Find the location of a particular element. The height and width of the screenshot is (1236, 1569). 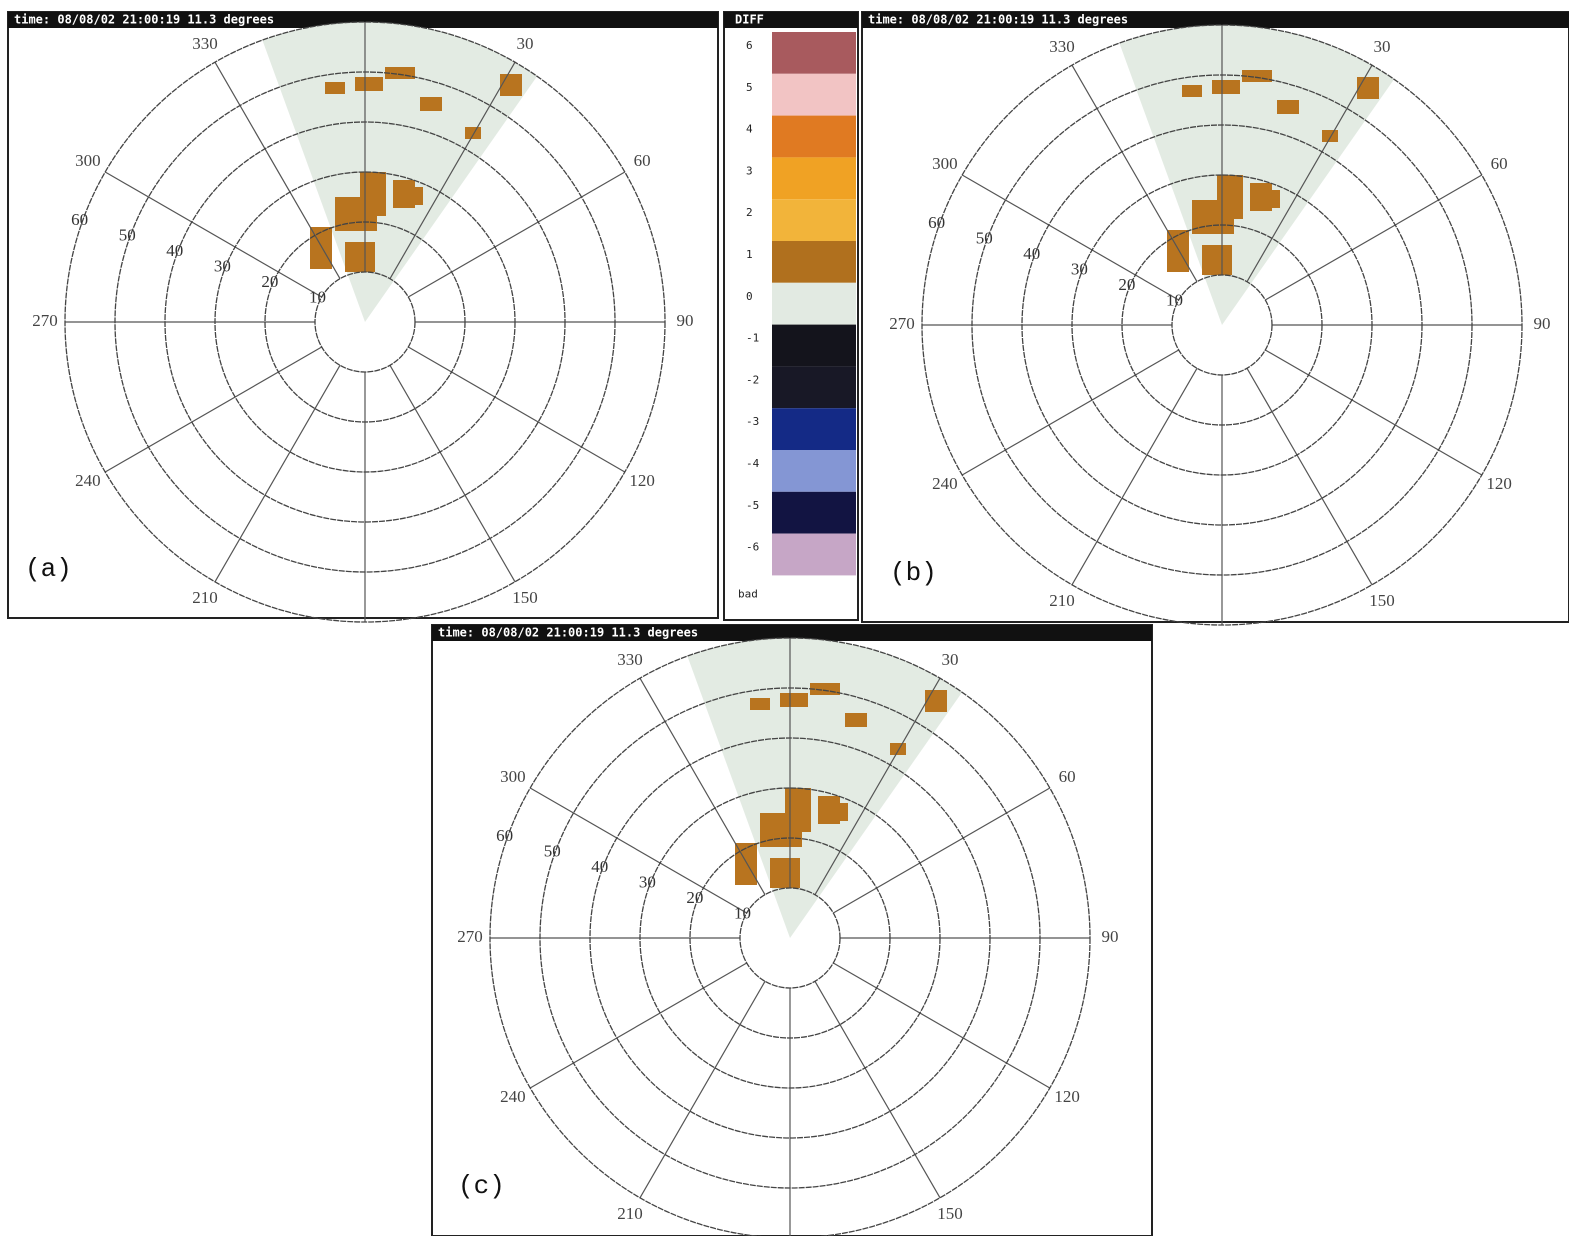

legend-label: -2 is located at coordinates (752, 379).